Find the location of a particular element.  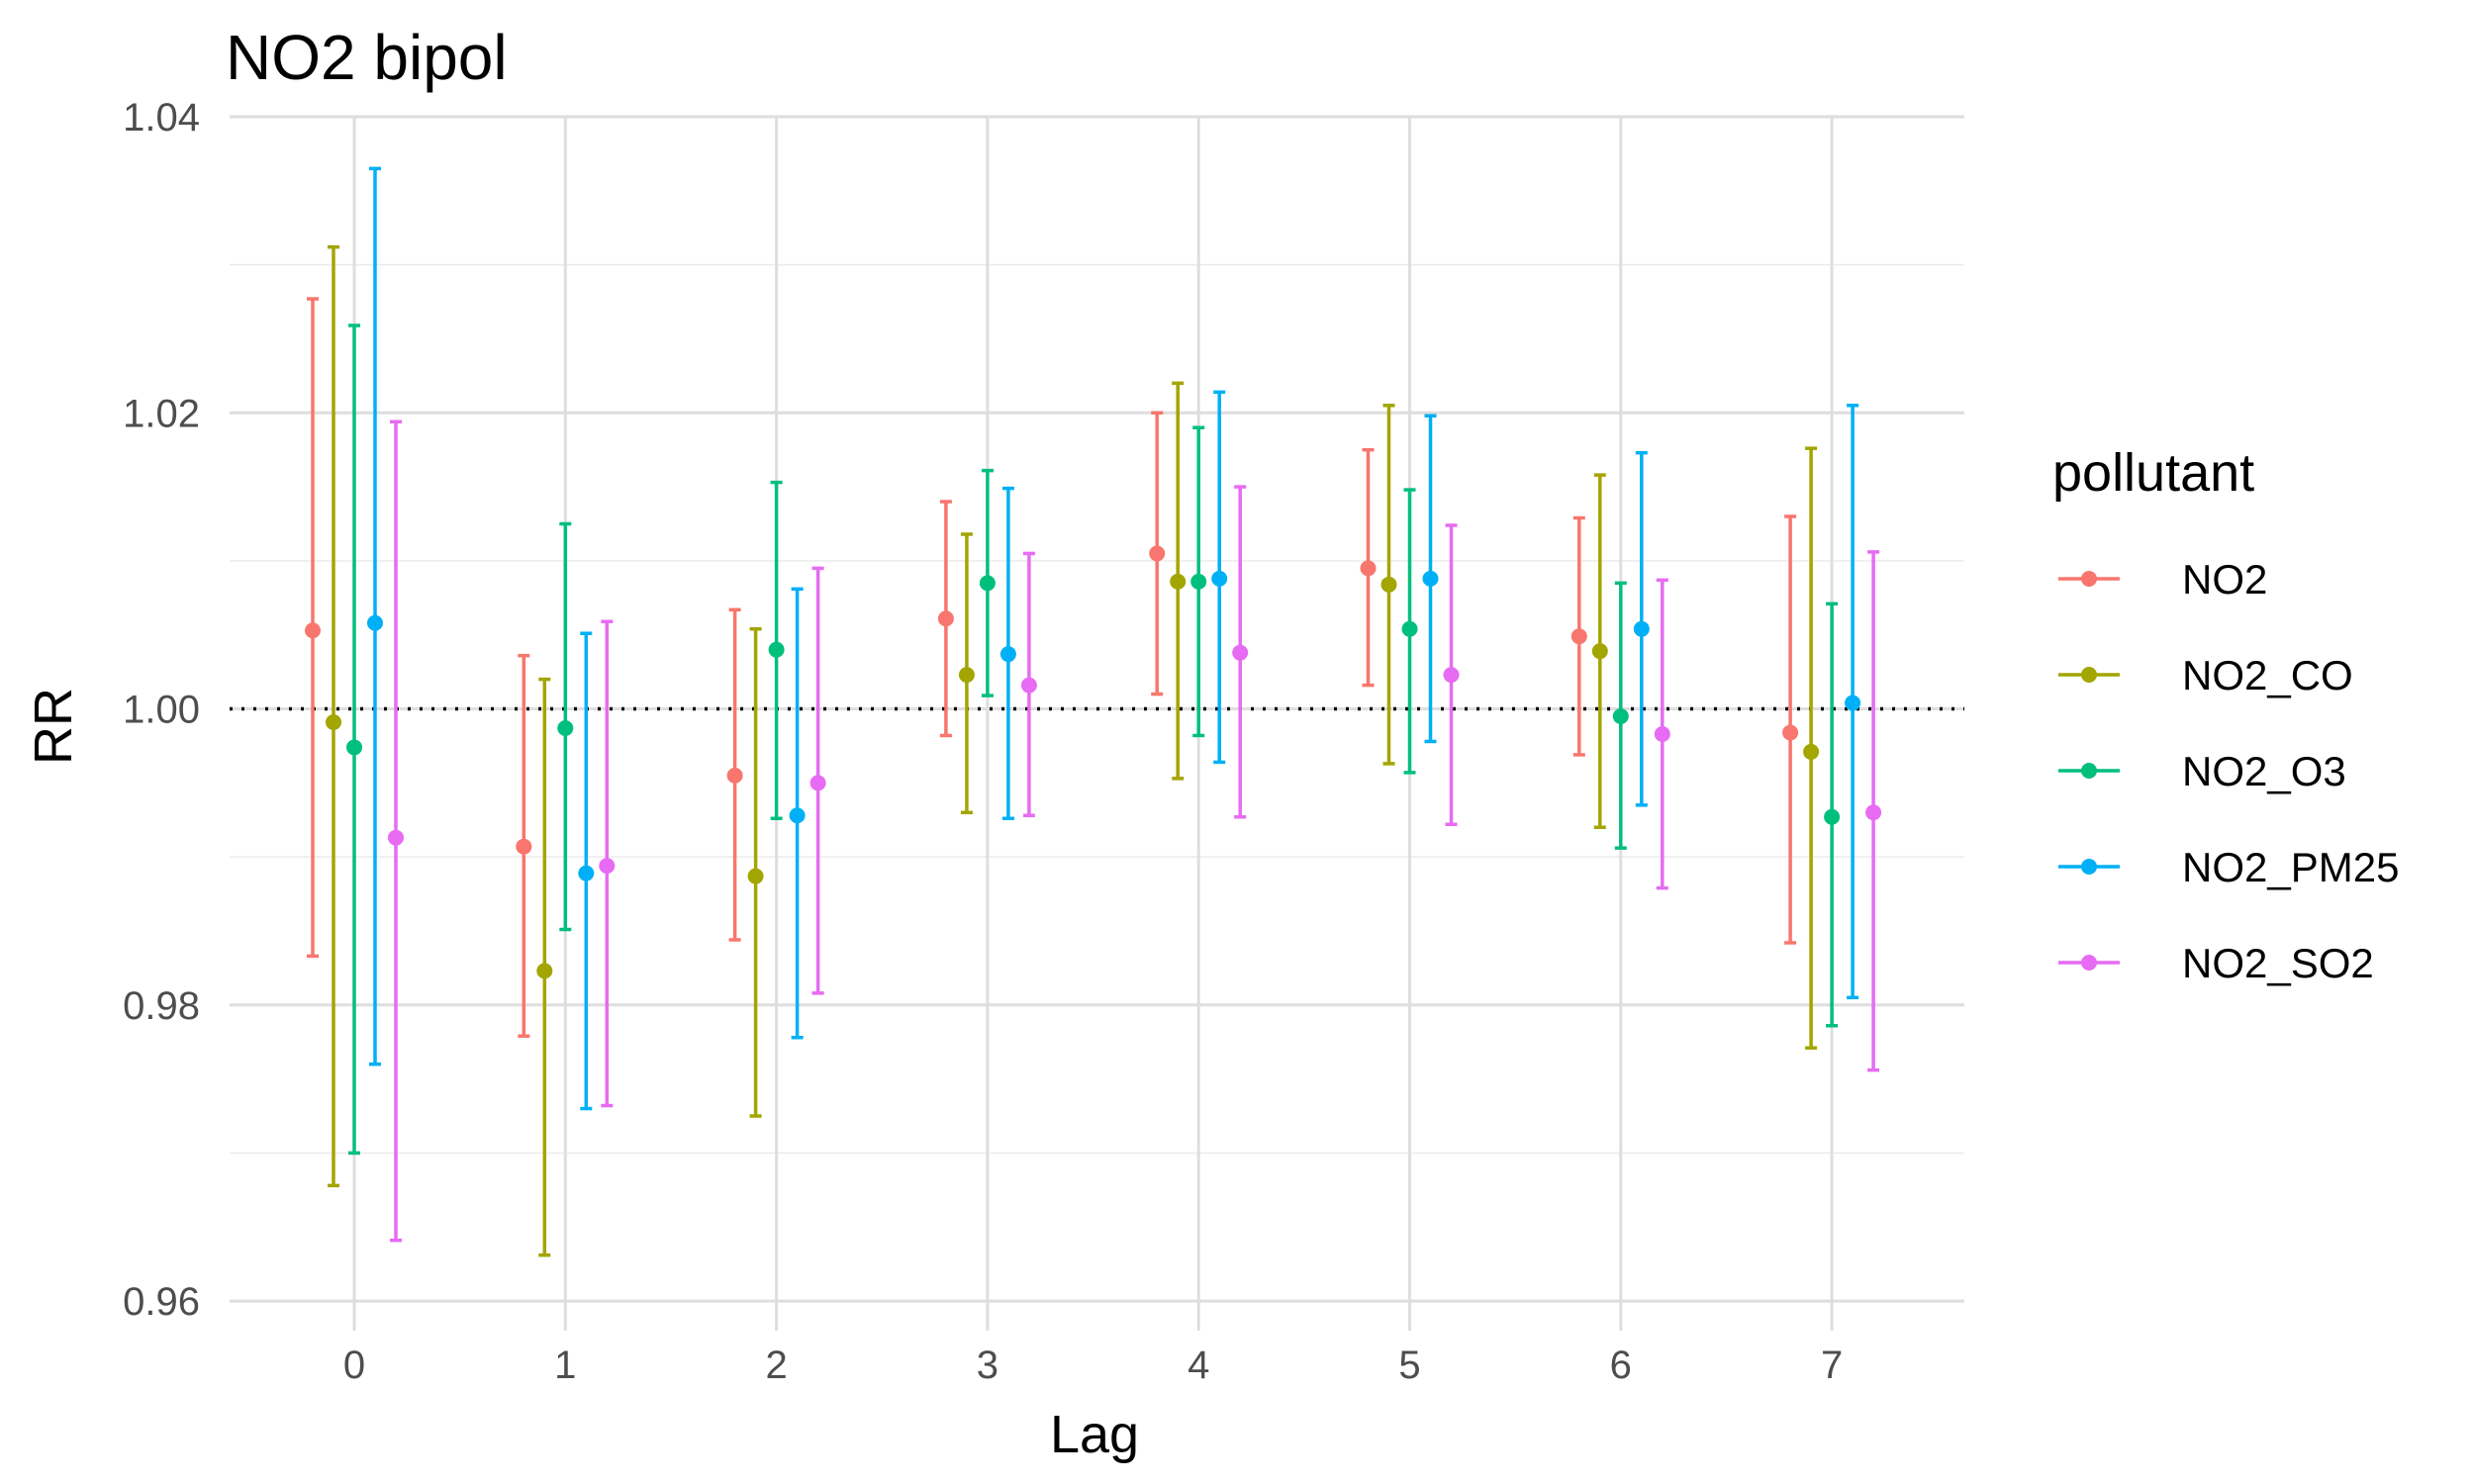

legend-item: NO2 is located at coordinates (2163, 579).